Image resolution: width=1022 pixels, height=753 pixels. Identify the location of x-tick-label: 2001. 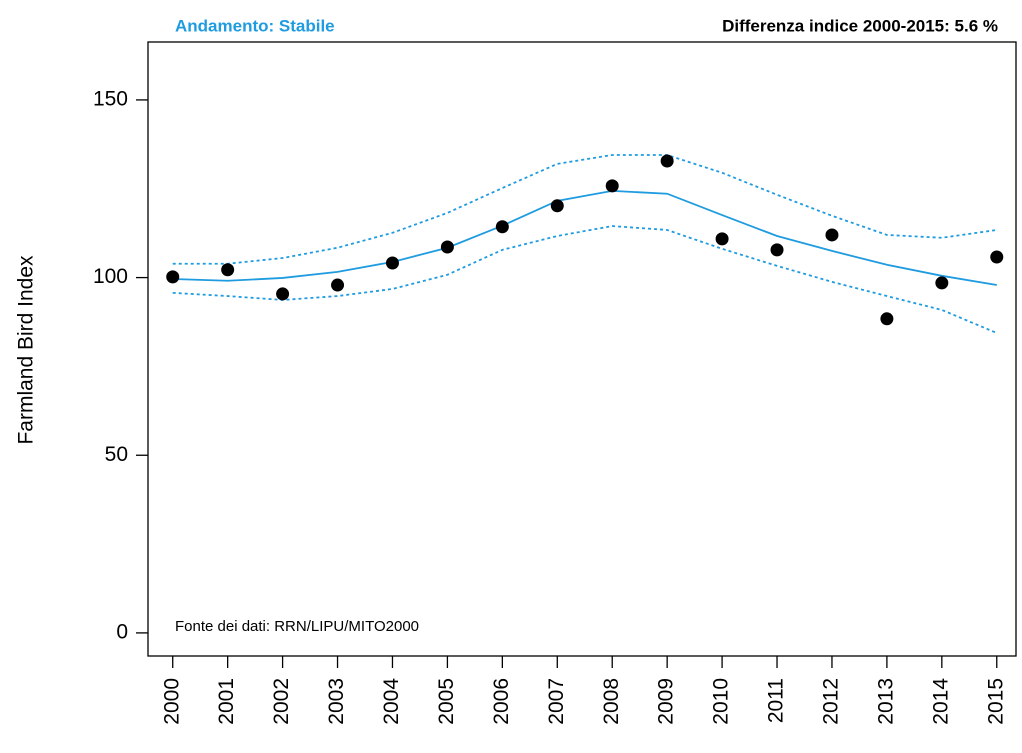
(226, 701).